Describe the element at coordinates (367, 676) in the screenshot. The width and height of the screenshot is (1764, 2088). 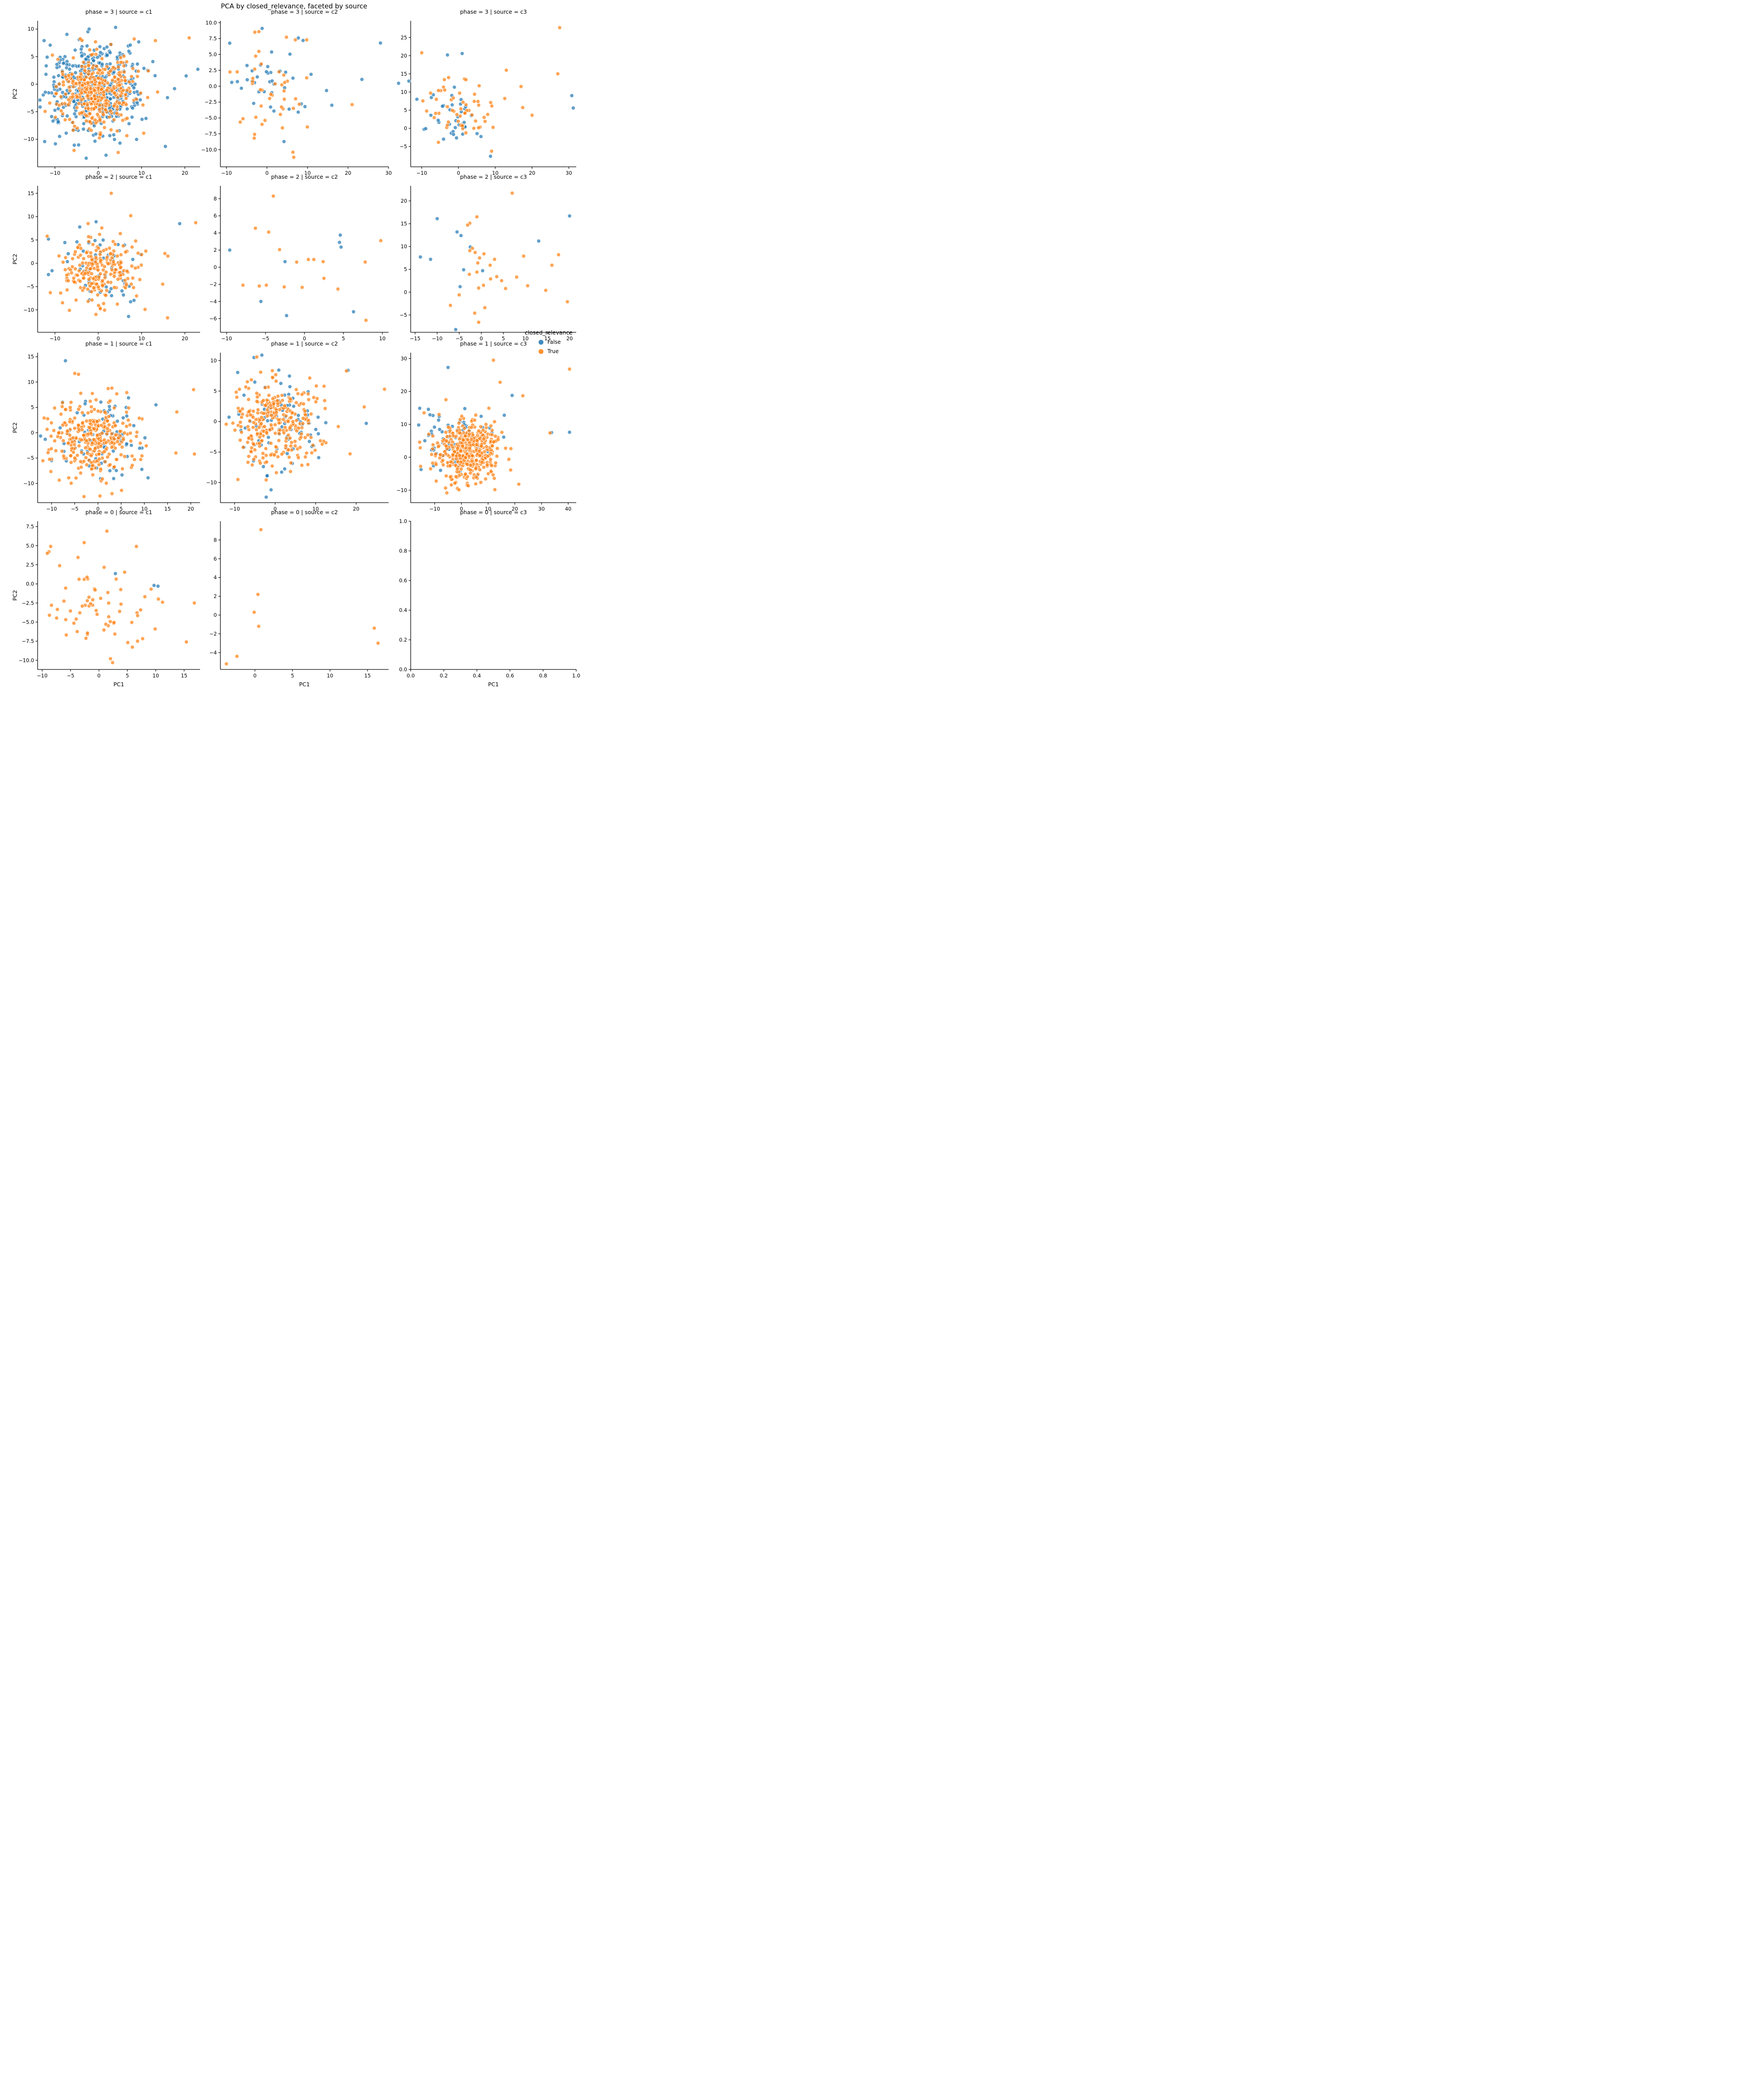
I see `x-tick-label: 15` at that location.